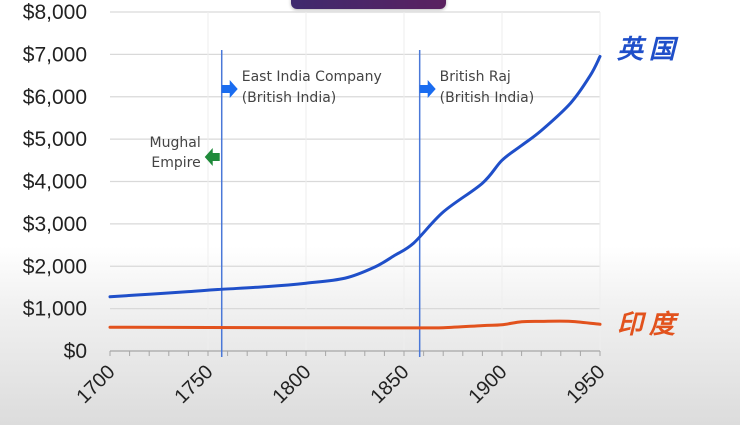 Image resolution: width=740 pixels, height=425 pixels. I want to click on x-tick-label: 1800, so click(292, 384).